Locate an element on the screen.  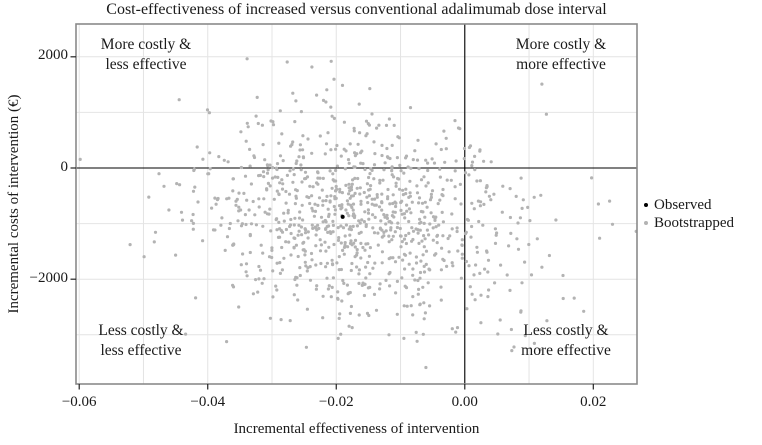
legend-label-bootstrapped: Bootstrapped is located at coordinates (694, 222).